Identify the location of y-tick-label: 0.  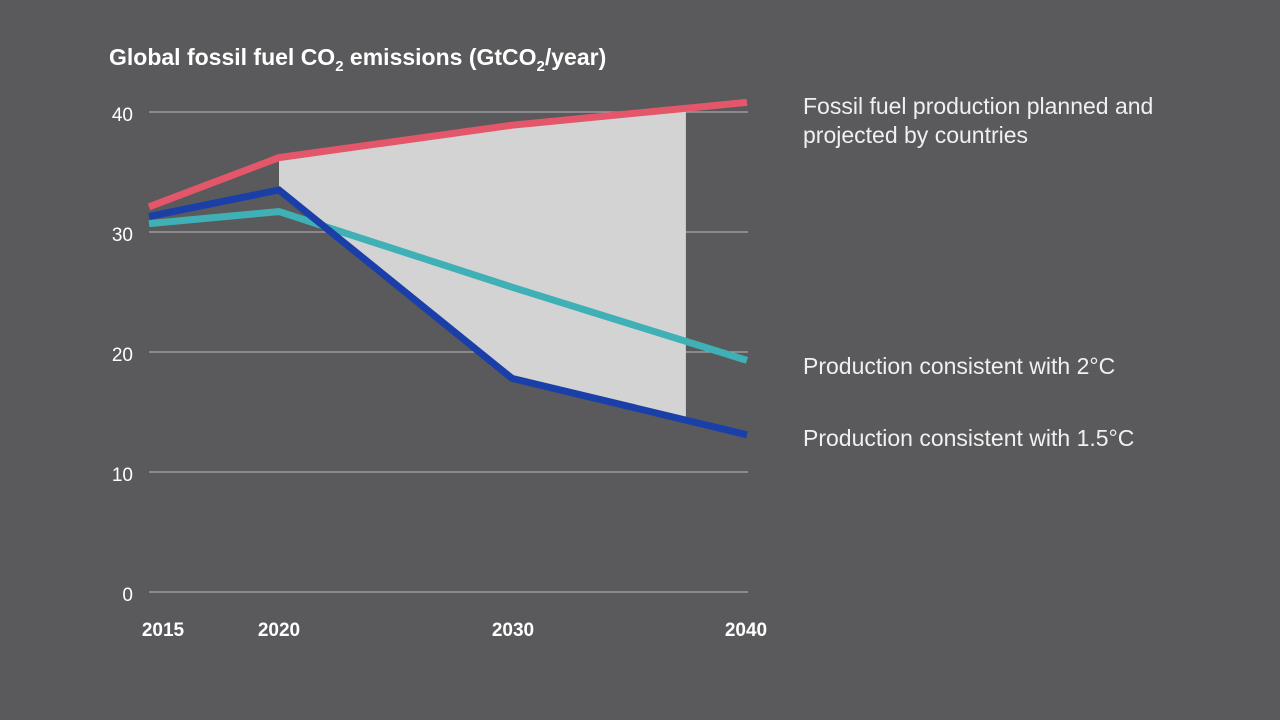
(127, 595).